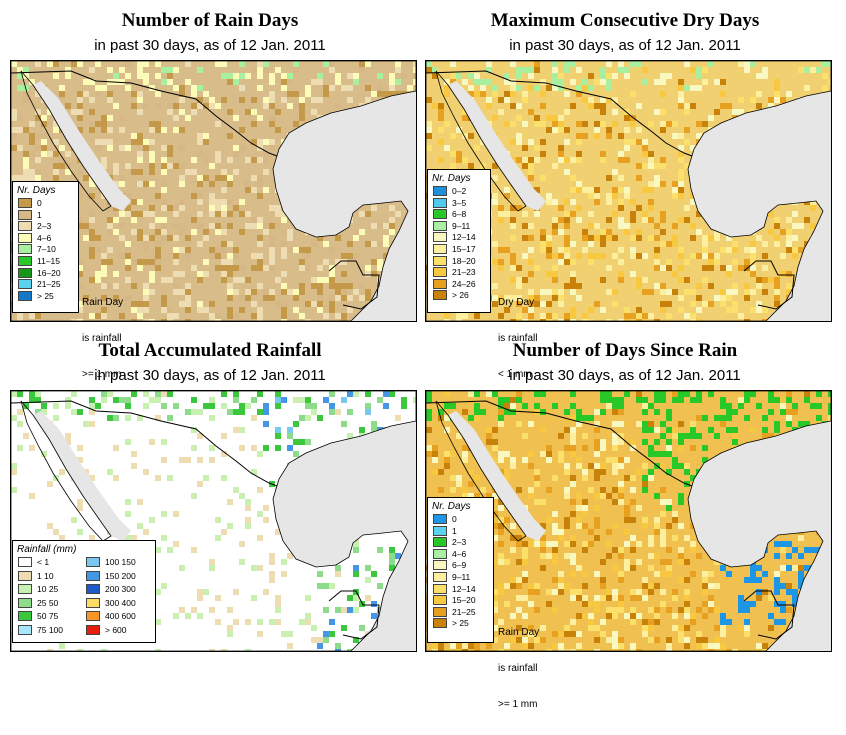 The width and height of the screenshot is (846, 735). What do you see at coordinates (459, 191) in the screenshot?
I see `legend-label: 0–2` at bounding box center [459, 191].